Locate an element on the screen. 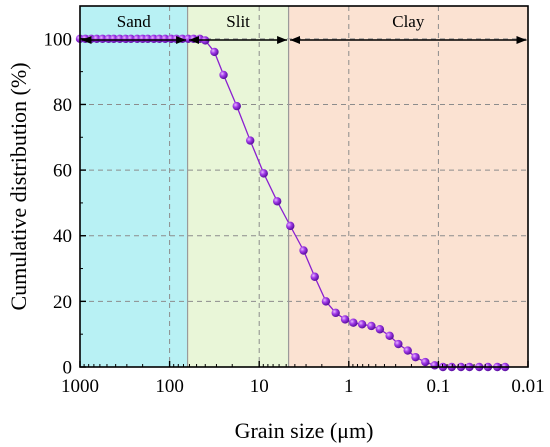 The width and height of the screenshot is (550, 447). y-tick-label: 0 is located at coordinates (68, 368).